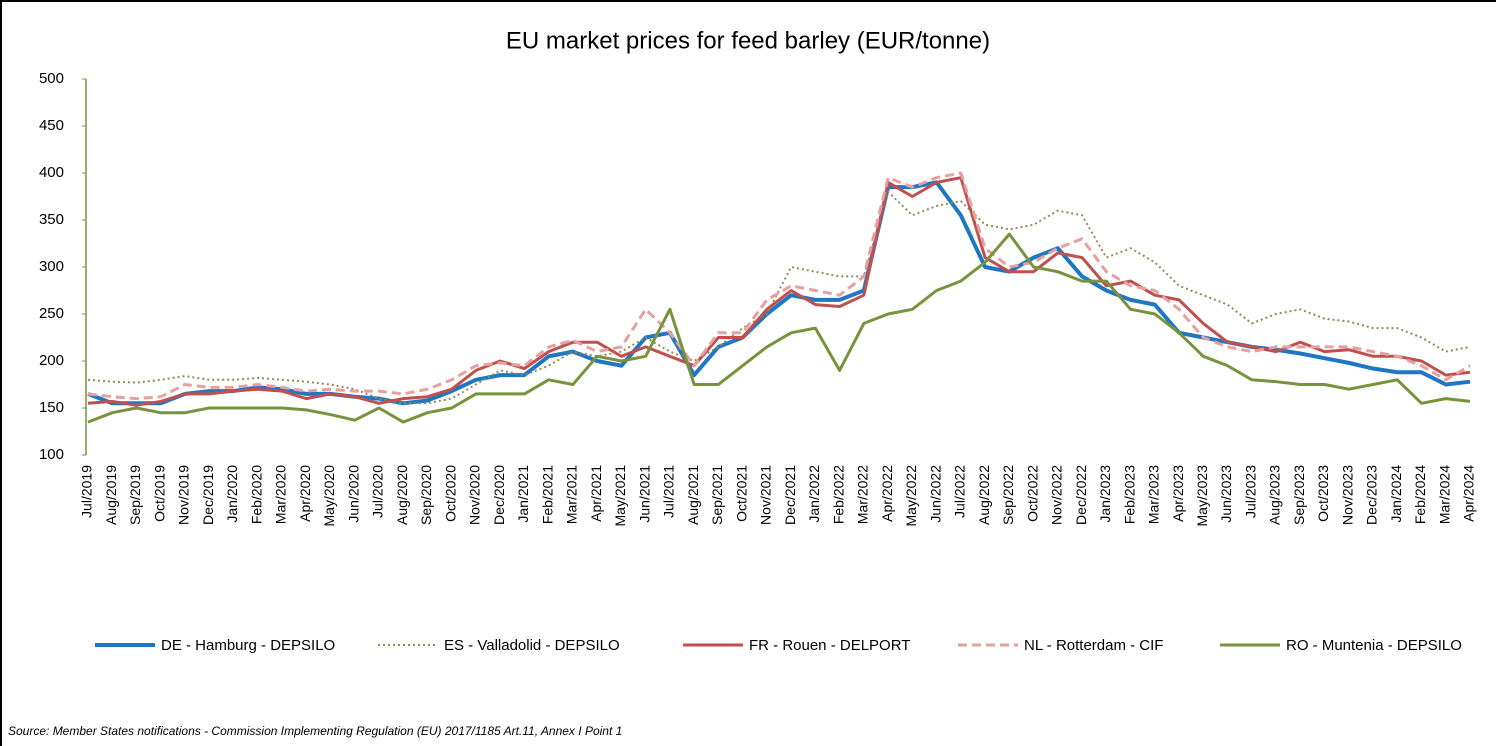 The height and width of the screenshot is (746, 1496). I want to click on x-tick-label: Mar/2020, so click(281, 494).